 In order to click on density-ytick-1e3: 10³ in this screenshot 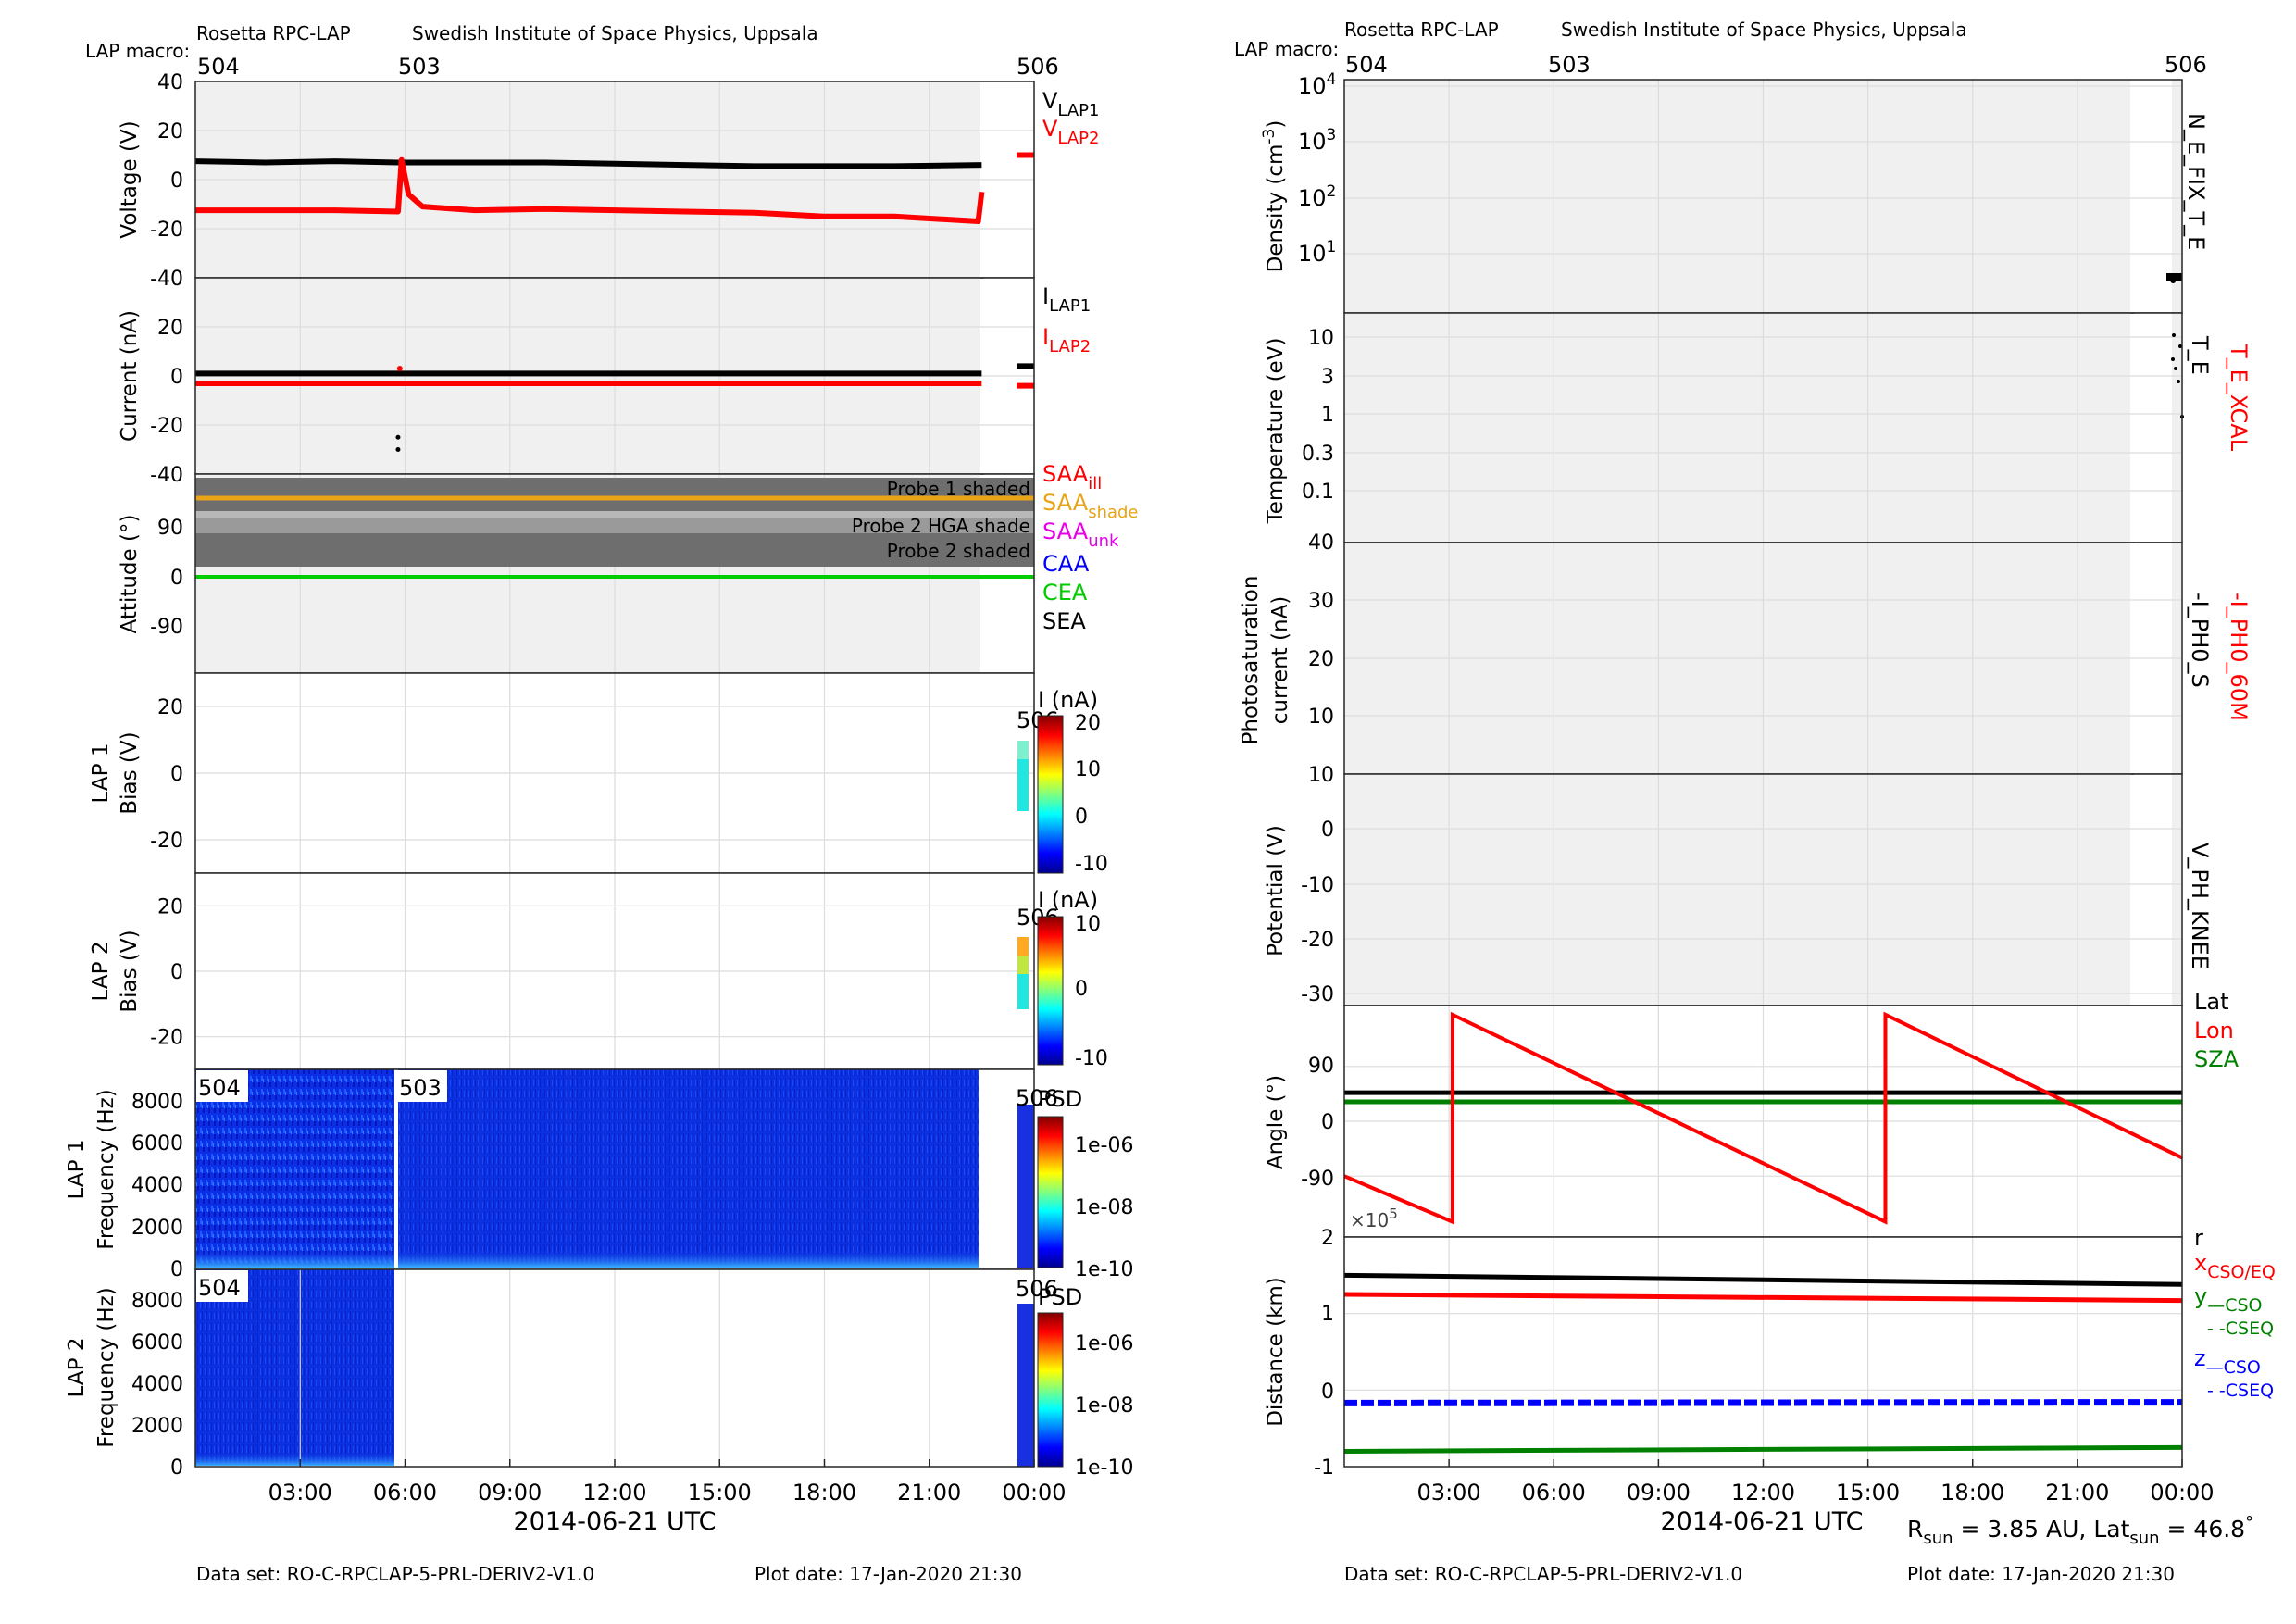, I will do `click(1317, 140)`.